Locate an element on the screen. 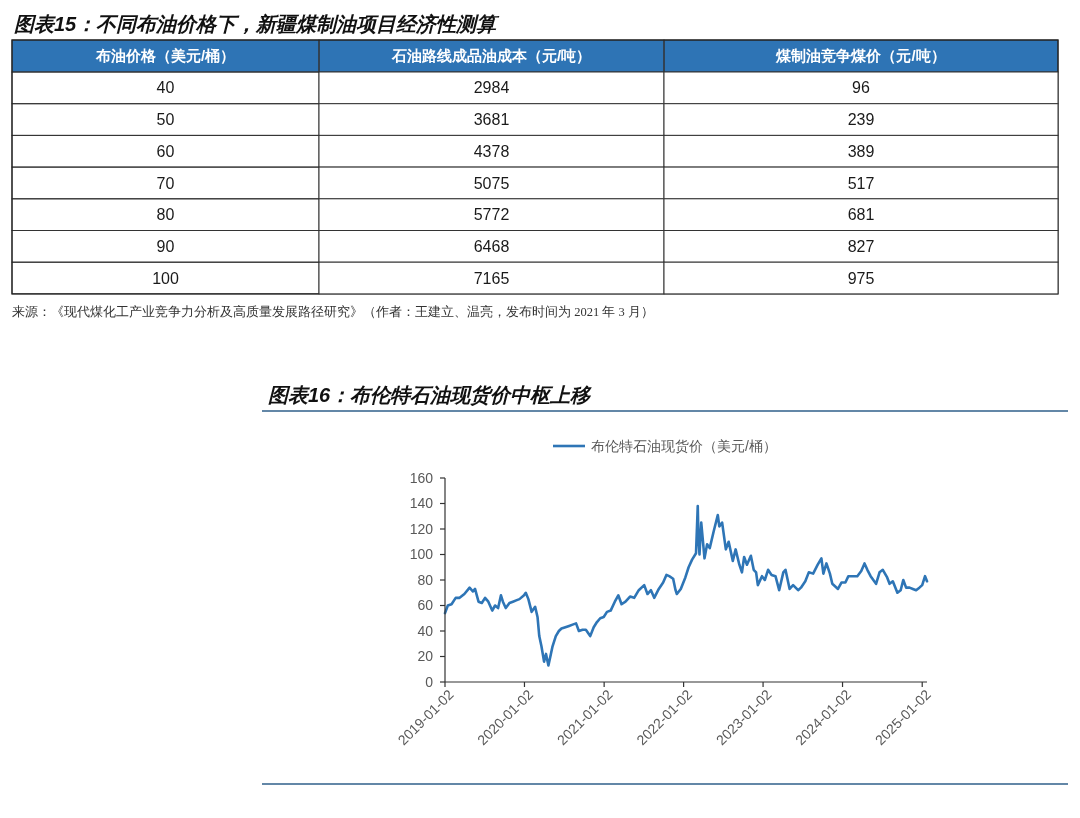 This screenshot has width=1080, height=818. line-series is located at coordinates (686, 585).